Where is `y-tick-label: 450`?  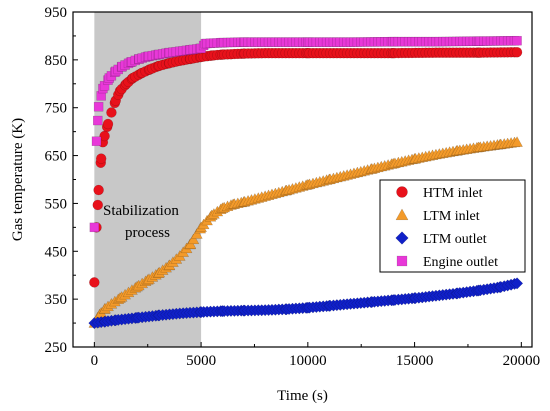
y-tick-label: 450 is located at coordinates (56, 252).